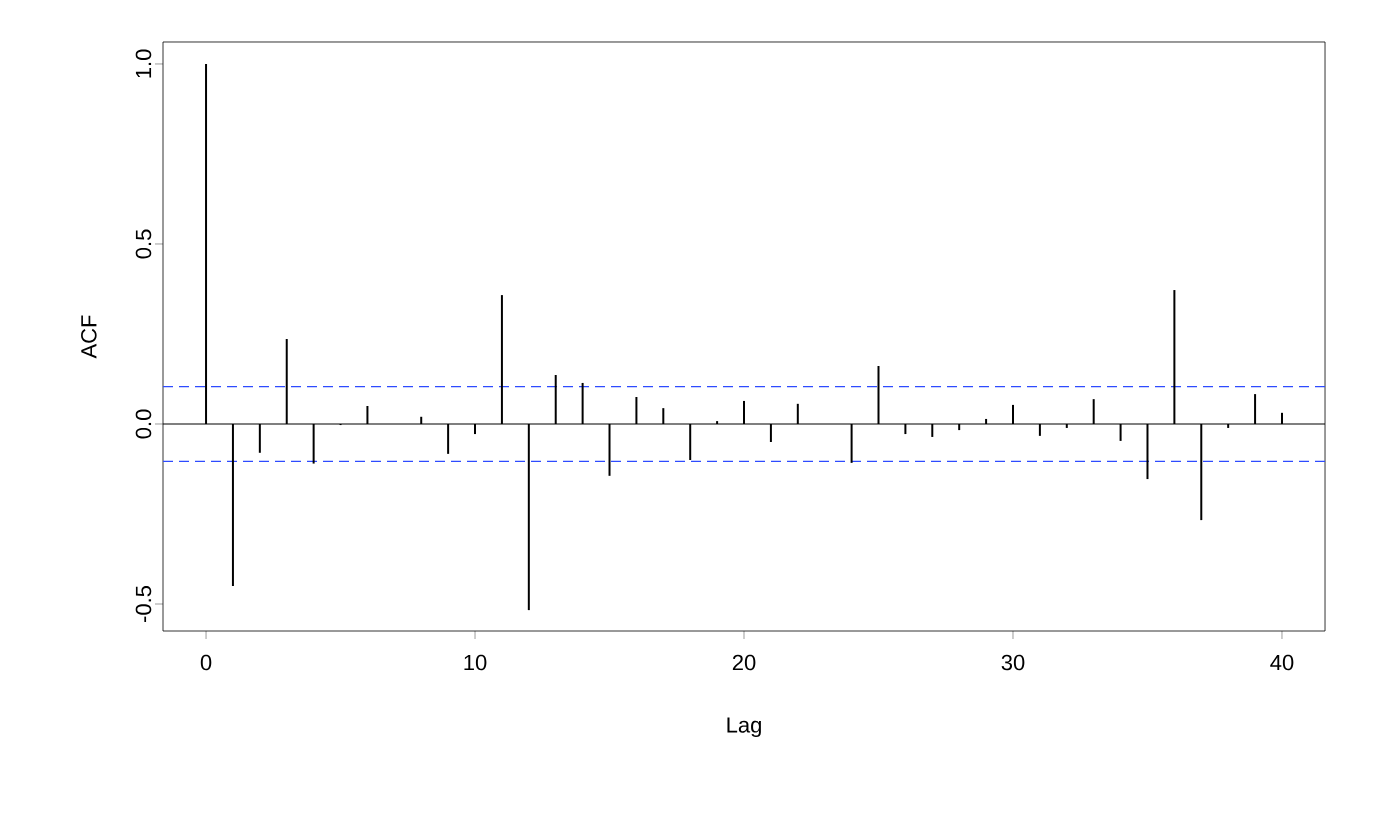 The width and height of the screenshot is (1394, 814). Describe the element at coordinates (143, 63) in the screenshot. I see `y-tick-label: 1.0` at that location.